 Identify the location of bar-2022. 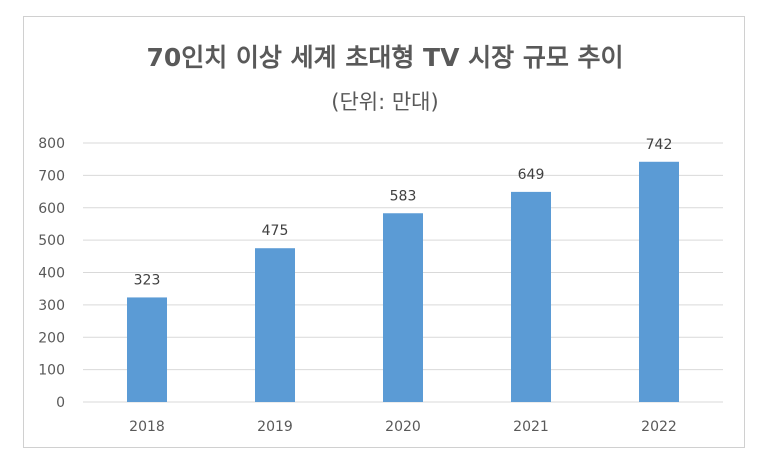
(659, 281).